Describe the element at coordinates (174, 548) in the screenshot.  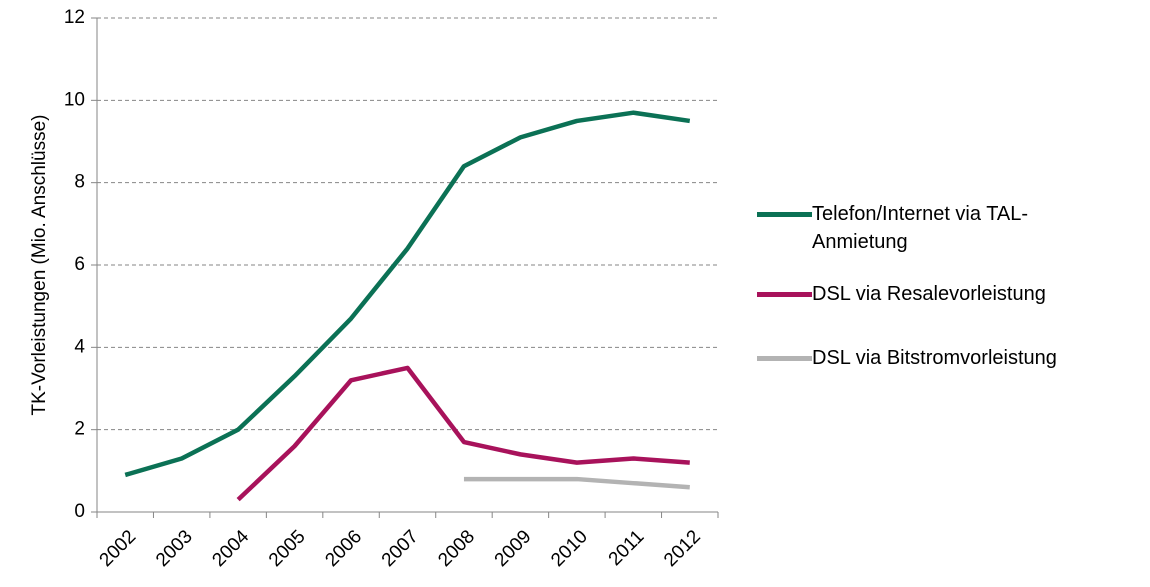
I see `x-tick-label: 2003` at that location.